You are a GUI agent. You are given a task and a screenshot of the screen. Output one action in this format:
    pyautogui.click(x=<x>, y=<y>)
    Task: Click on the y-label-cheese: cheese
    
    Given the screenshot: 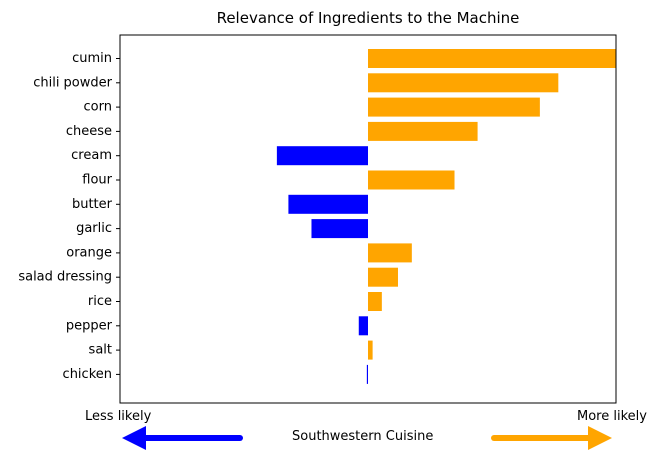 What is the action you would take?
    pyautogui.click(x=89, y=131)
    